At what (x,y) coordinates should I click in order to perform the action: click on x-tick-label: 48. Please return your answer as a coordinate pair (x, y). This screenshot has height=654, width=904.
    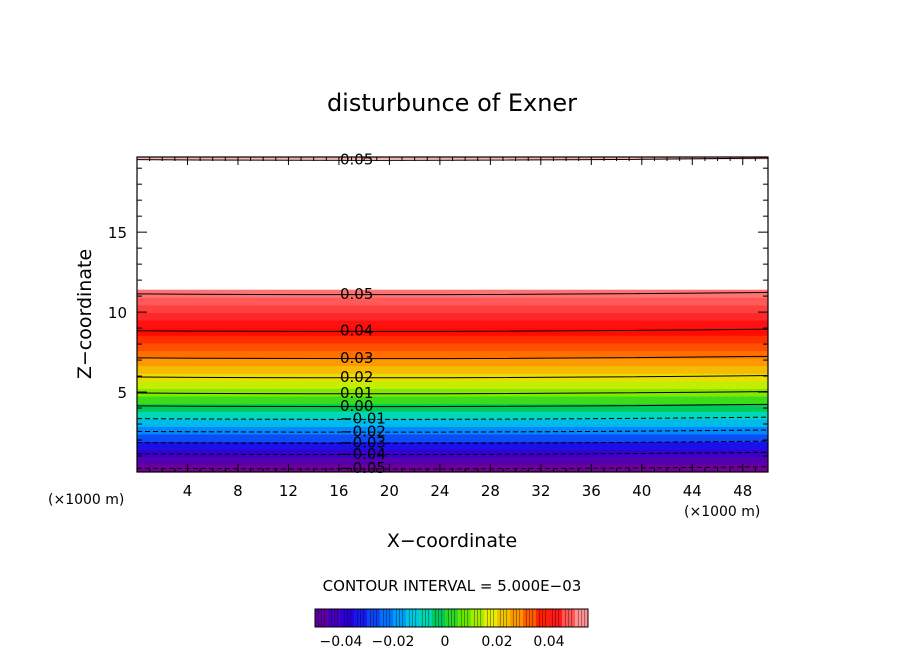
    Looking at the image, I should click on (742, 491).